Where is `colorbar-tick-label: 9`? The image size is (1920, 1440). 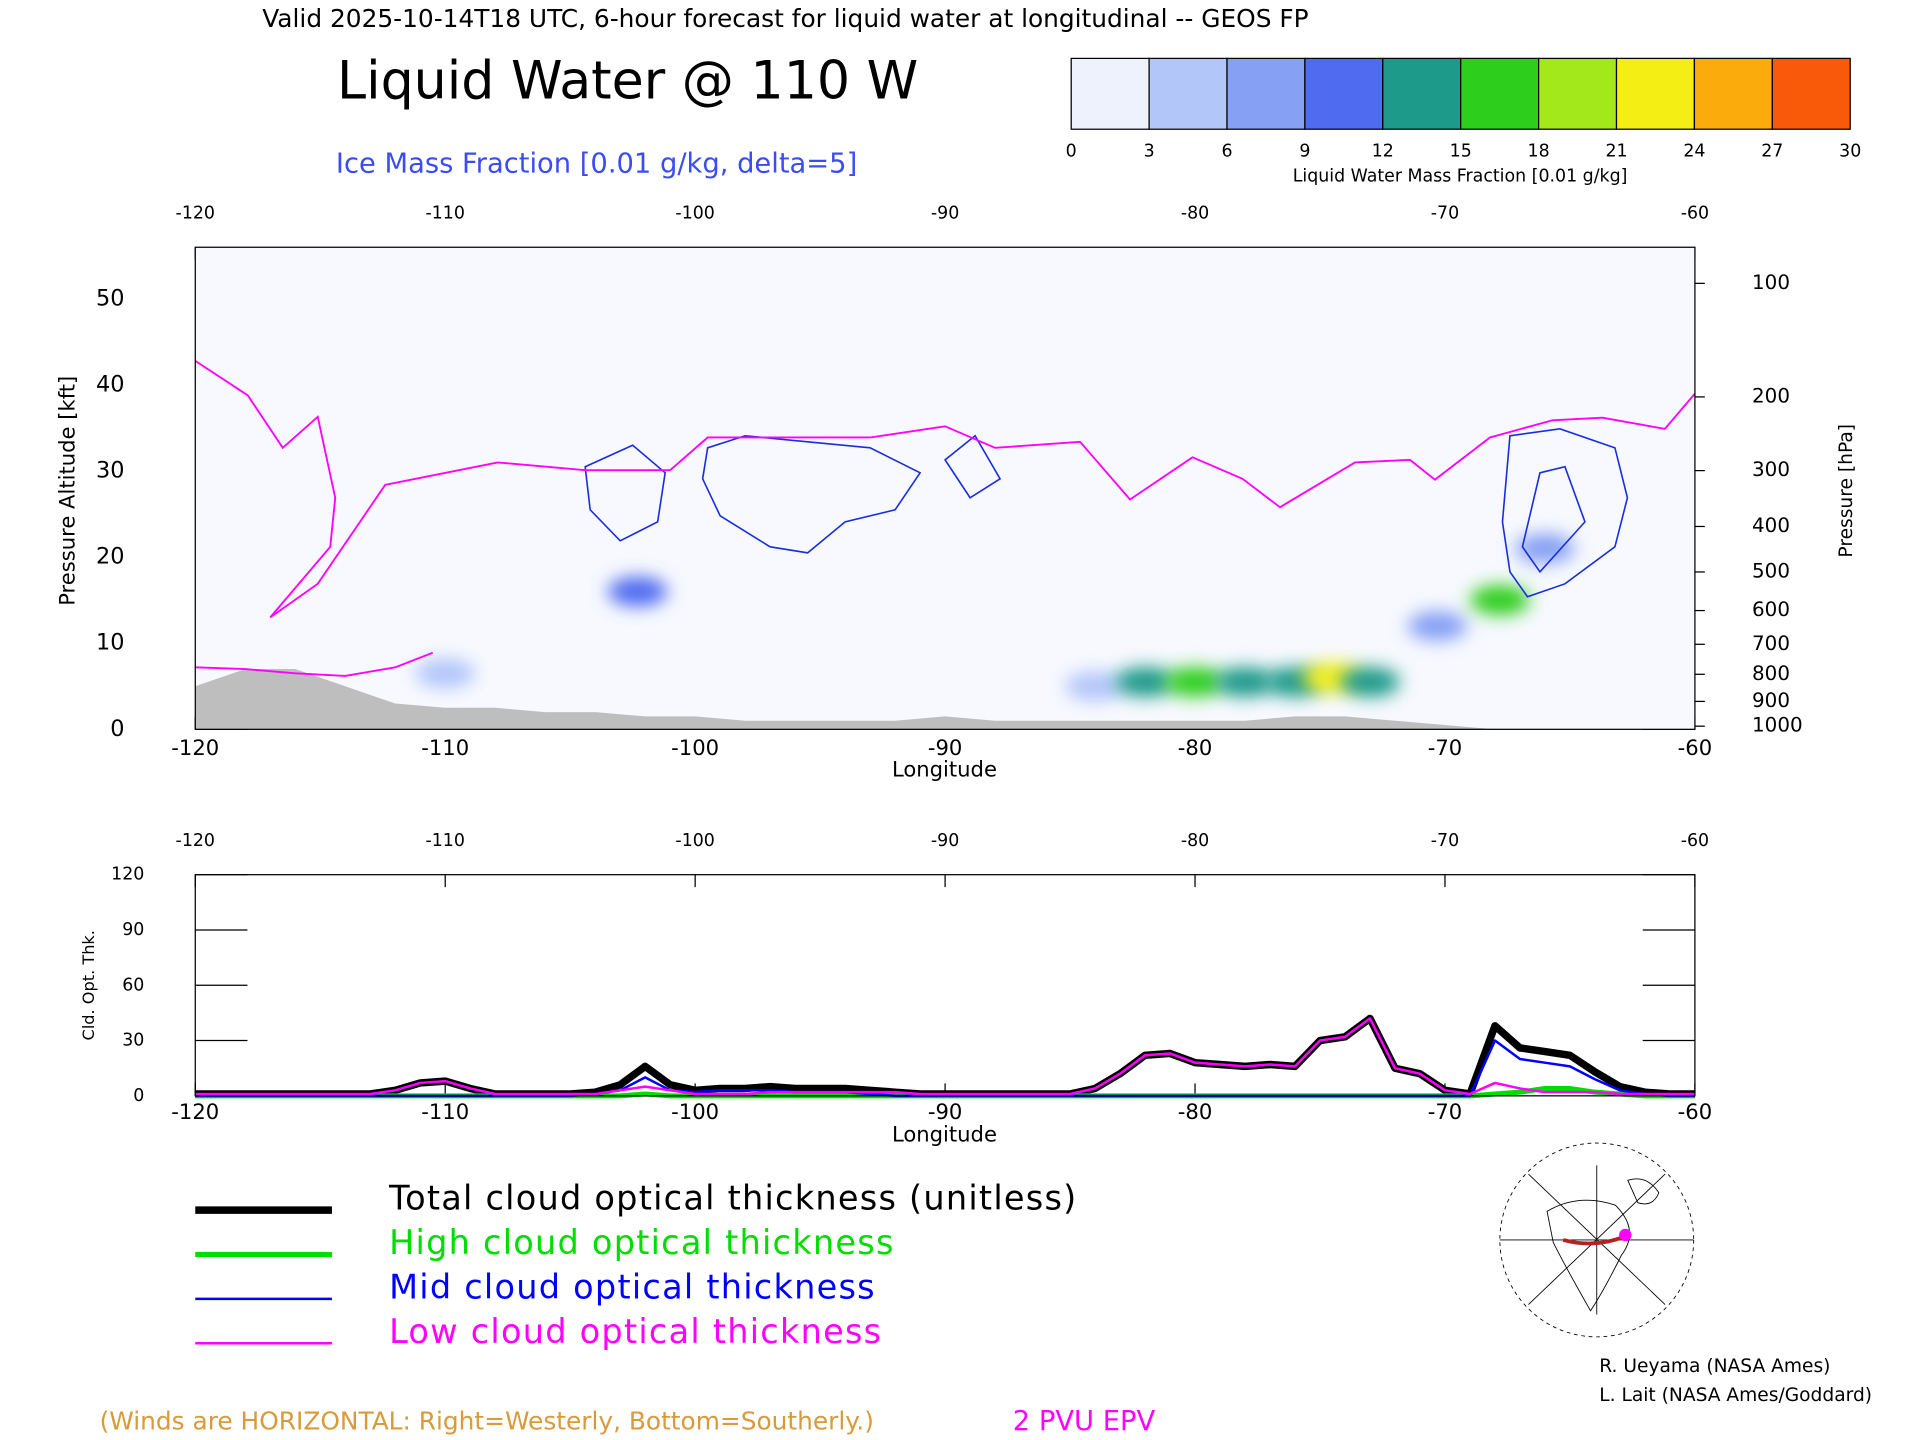
colorbar-tick-label: 9 is located at coordinates (1304, 152).